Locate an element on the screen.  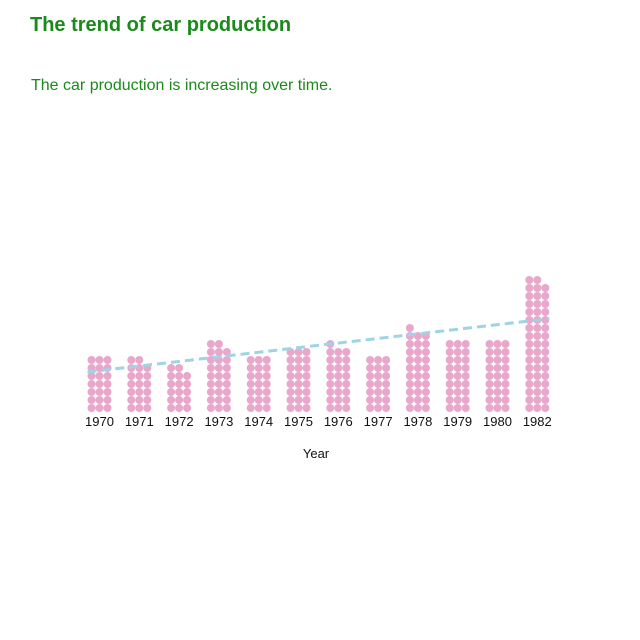
x-tick-label: 1970 is located at coordinates (99, 421).